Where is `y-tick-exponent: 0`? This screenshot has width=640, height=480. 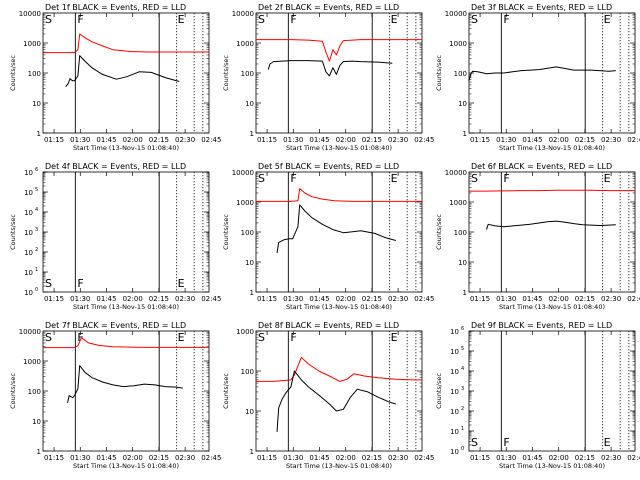
y-tick-exponent: 0 is located at coordinates (462, 449).